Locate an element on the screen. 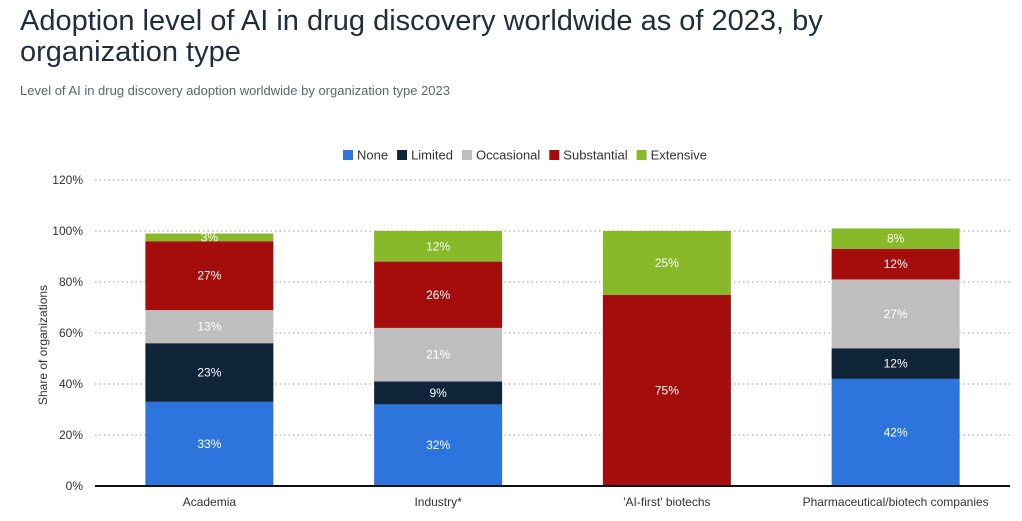 This screenshot has height=521, width=1022. legend-label: Occasional is located at coordinates (508, 155).